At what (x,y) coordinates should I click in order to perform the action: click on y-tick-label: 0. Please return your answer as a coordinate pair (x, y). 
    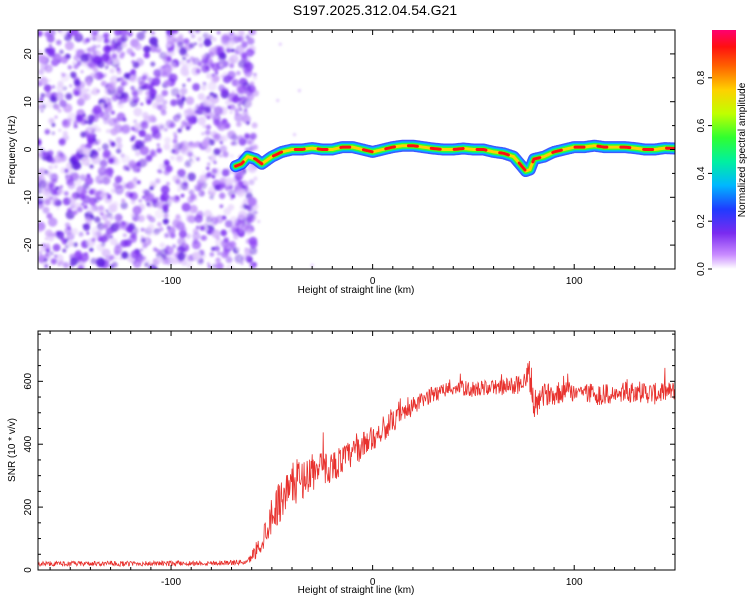
    Looking at the image, I should click on (28, 570).